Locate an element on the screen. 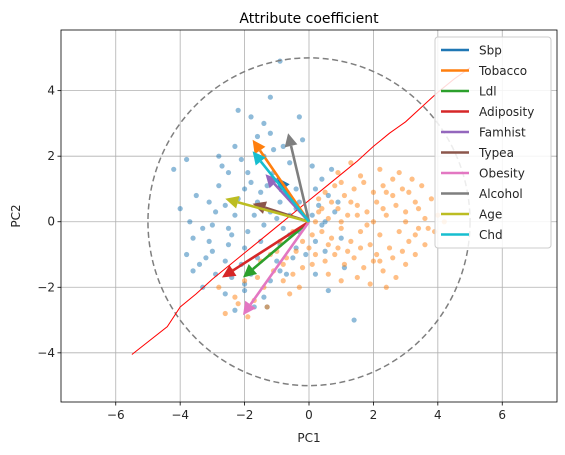 This screenshot has width=565, height=455. legend-label-tobacco: Tobacco is located at coordinates (502, 71).